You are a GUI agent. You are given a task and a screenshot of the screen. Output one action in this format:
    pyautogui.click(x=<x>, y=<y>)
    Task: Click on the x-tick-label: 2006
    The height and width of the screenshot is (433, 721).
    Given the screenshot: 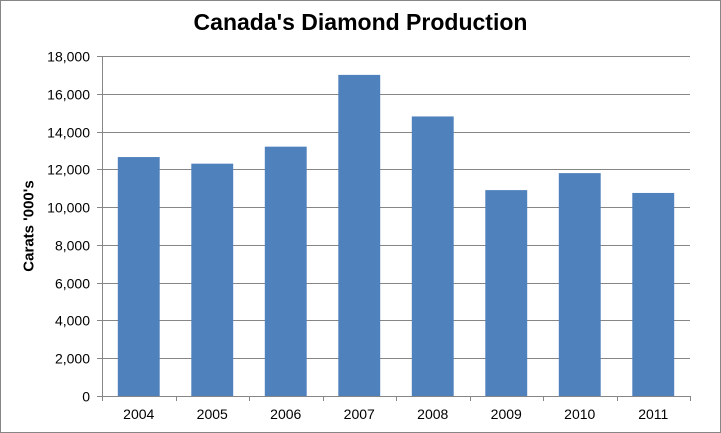 What is the action you would take?
    pyautogui.click(x=285, y=414)
    